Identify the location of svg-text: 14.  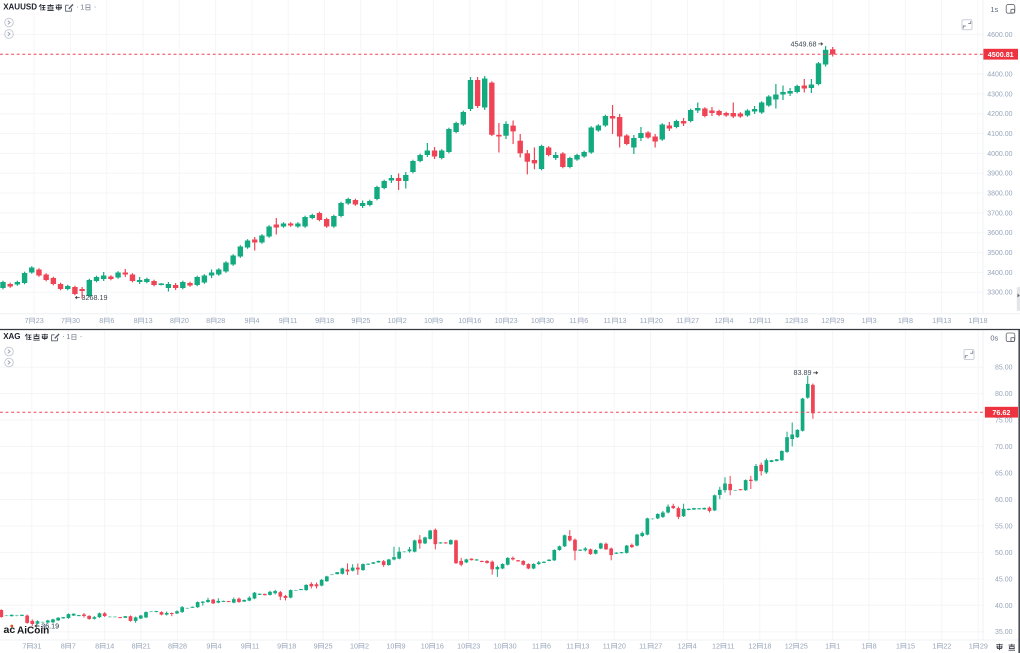
(110, 646).